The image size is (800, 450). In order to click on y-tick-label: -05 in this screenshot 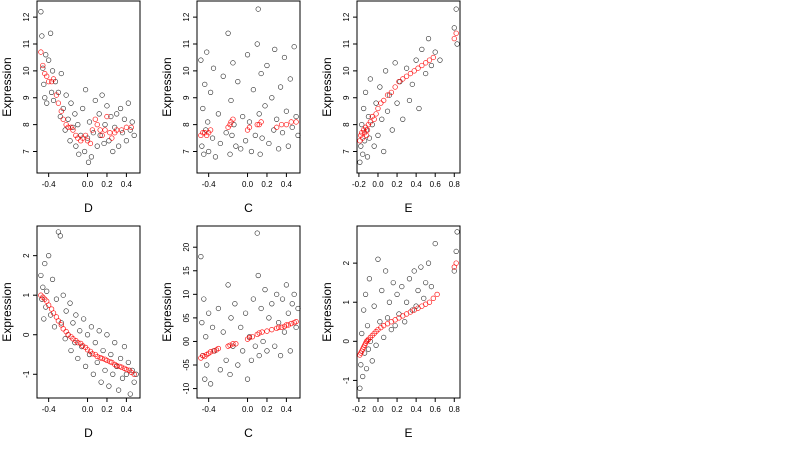, I will do `click(186, 365)`.